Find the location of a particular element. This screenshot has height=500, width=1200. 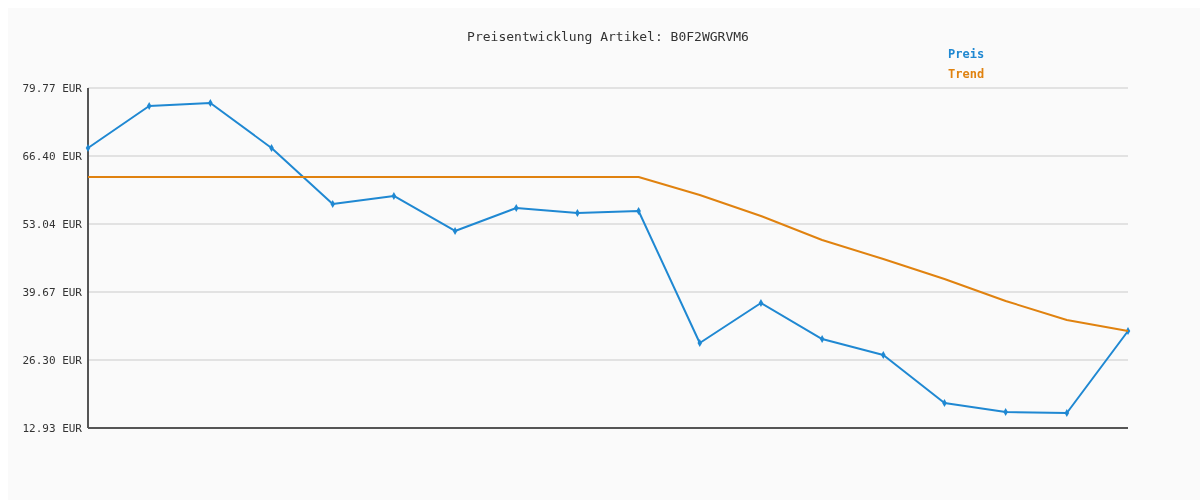

chart-title: Preisentwicklung Artikel: B0F2WGRVM6 is located at coordinates (608, 36).